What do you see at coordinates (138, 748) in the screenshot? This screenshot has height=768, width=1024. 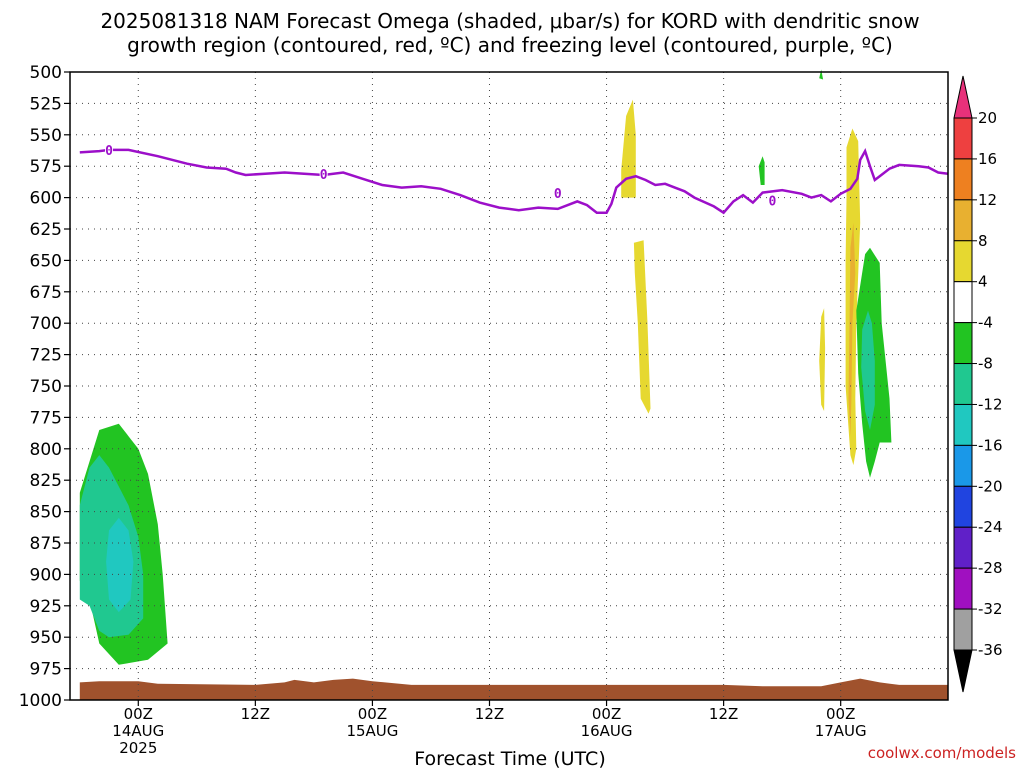 I see `x-tick-year: 2025` at bounding box center [138, 748].